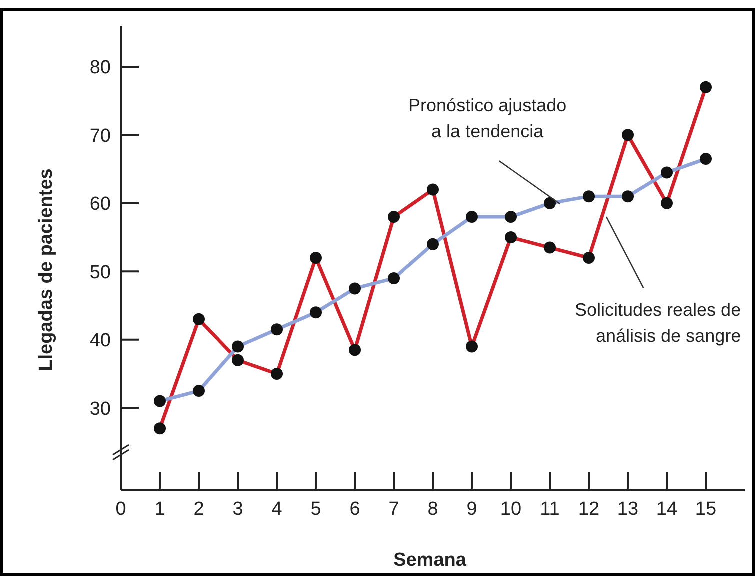 This screenshot has height=576, width=755. What do you see at coordinates (238, 509) in the screenshot?
I see `x-tick-label: 3` at bounding box center [238, 509].